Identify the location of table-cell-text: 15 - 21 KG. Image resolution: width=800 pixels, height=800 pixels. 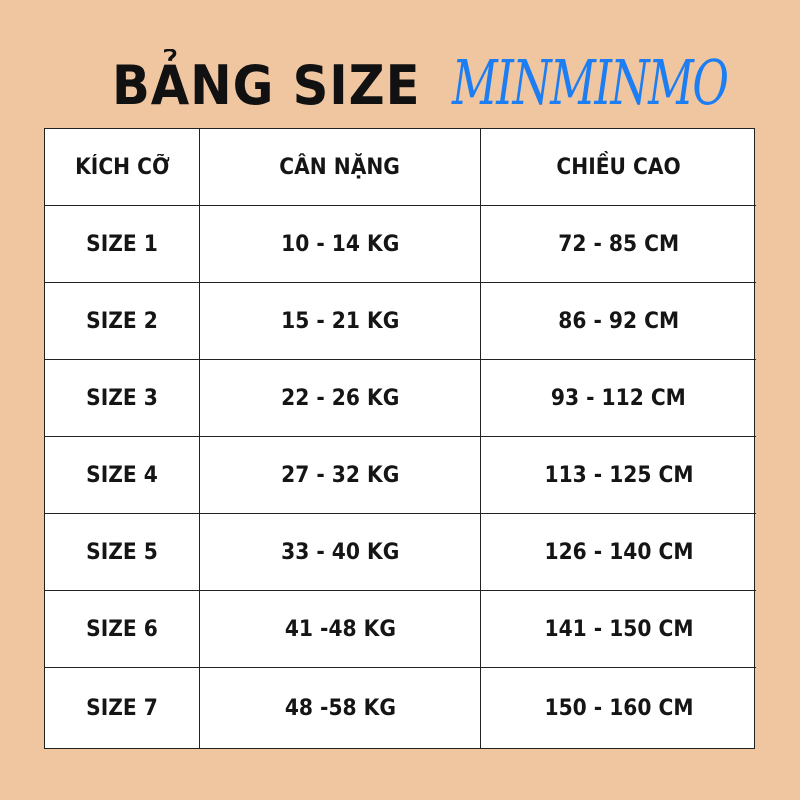
(340, 321).